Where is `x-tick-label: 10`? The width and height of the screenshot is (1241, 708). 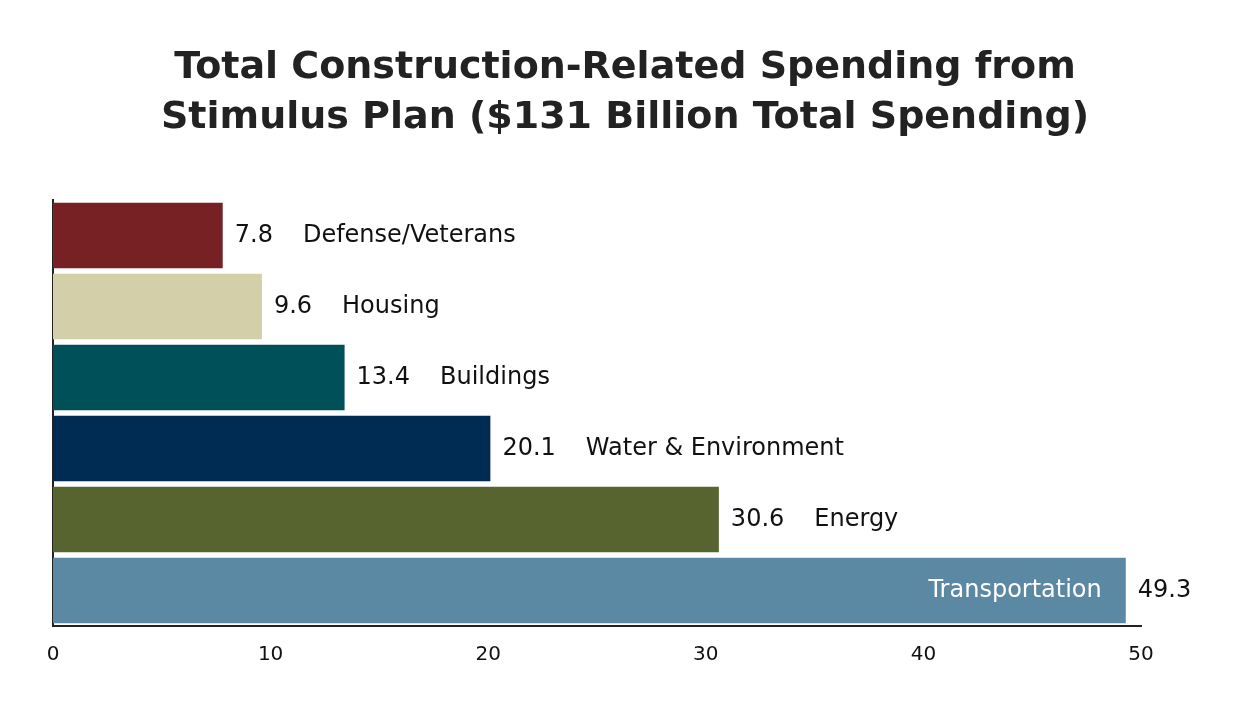 x-tick-label: 10 is located at coordinates (270, 653).